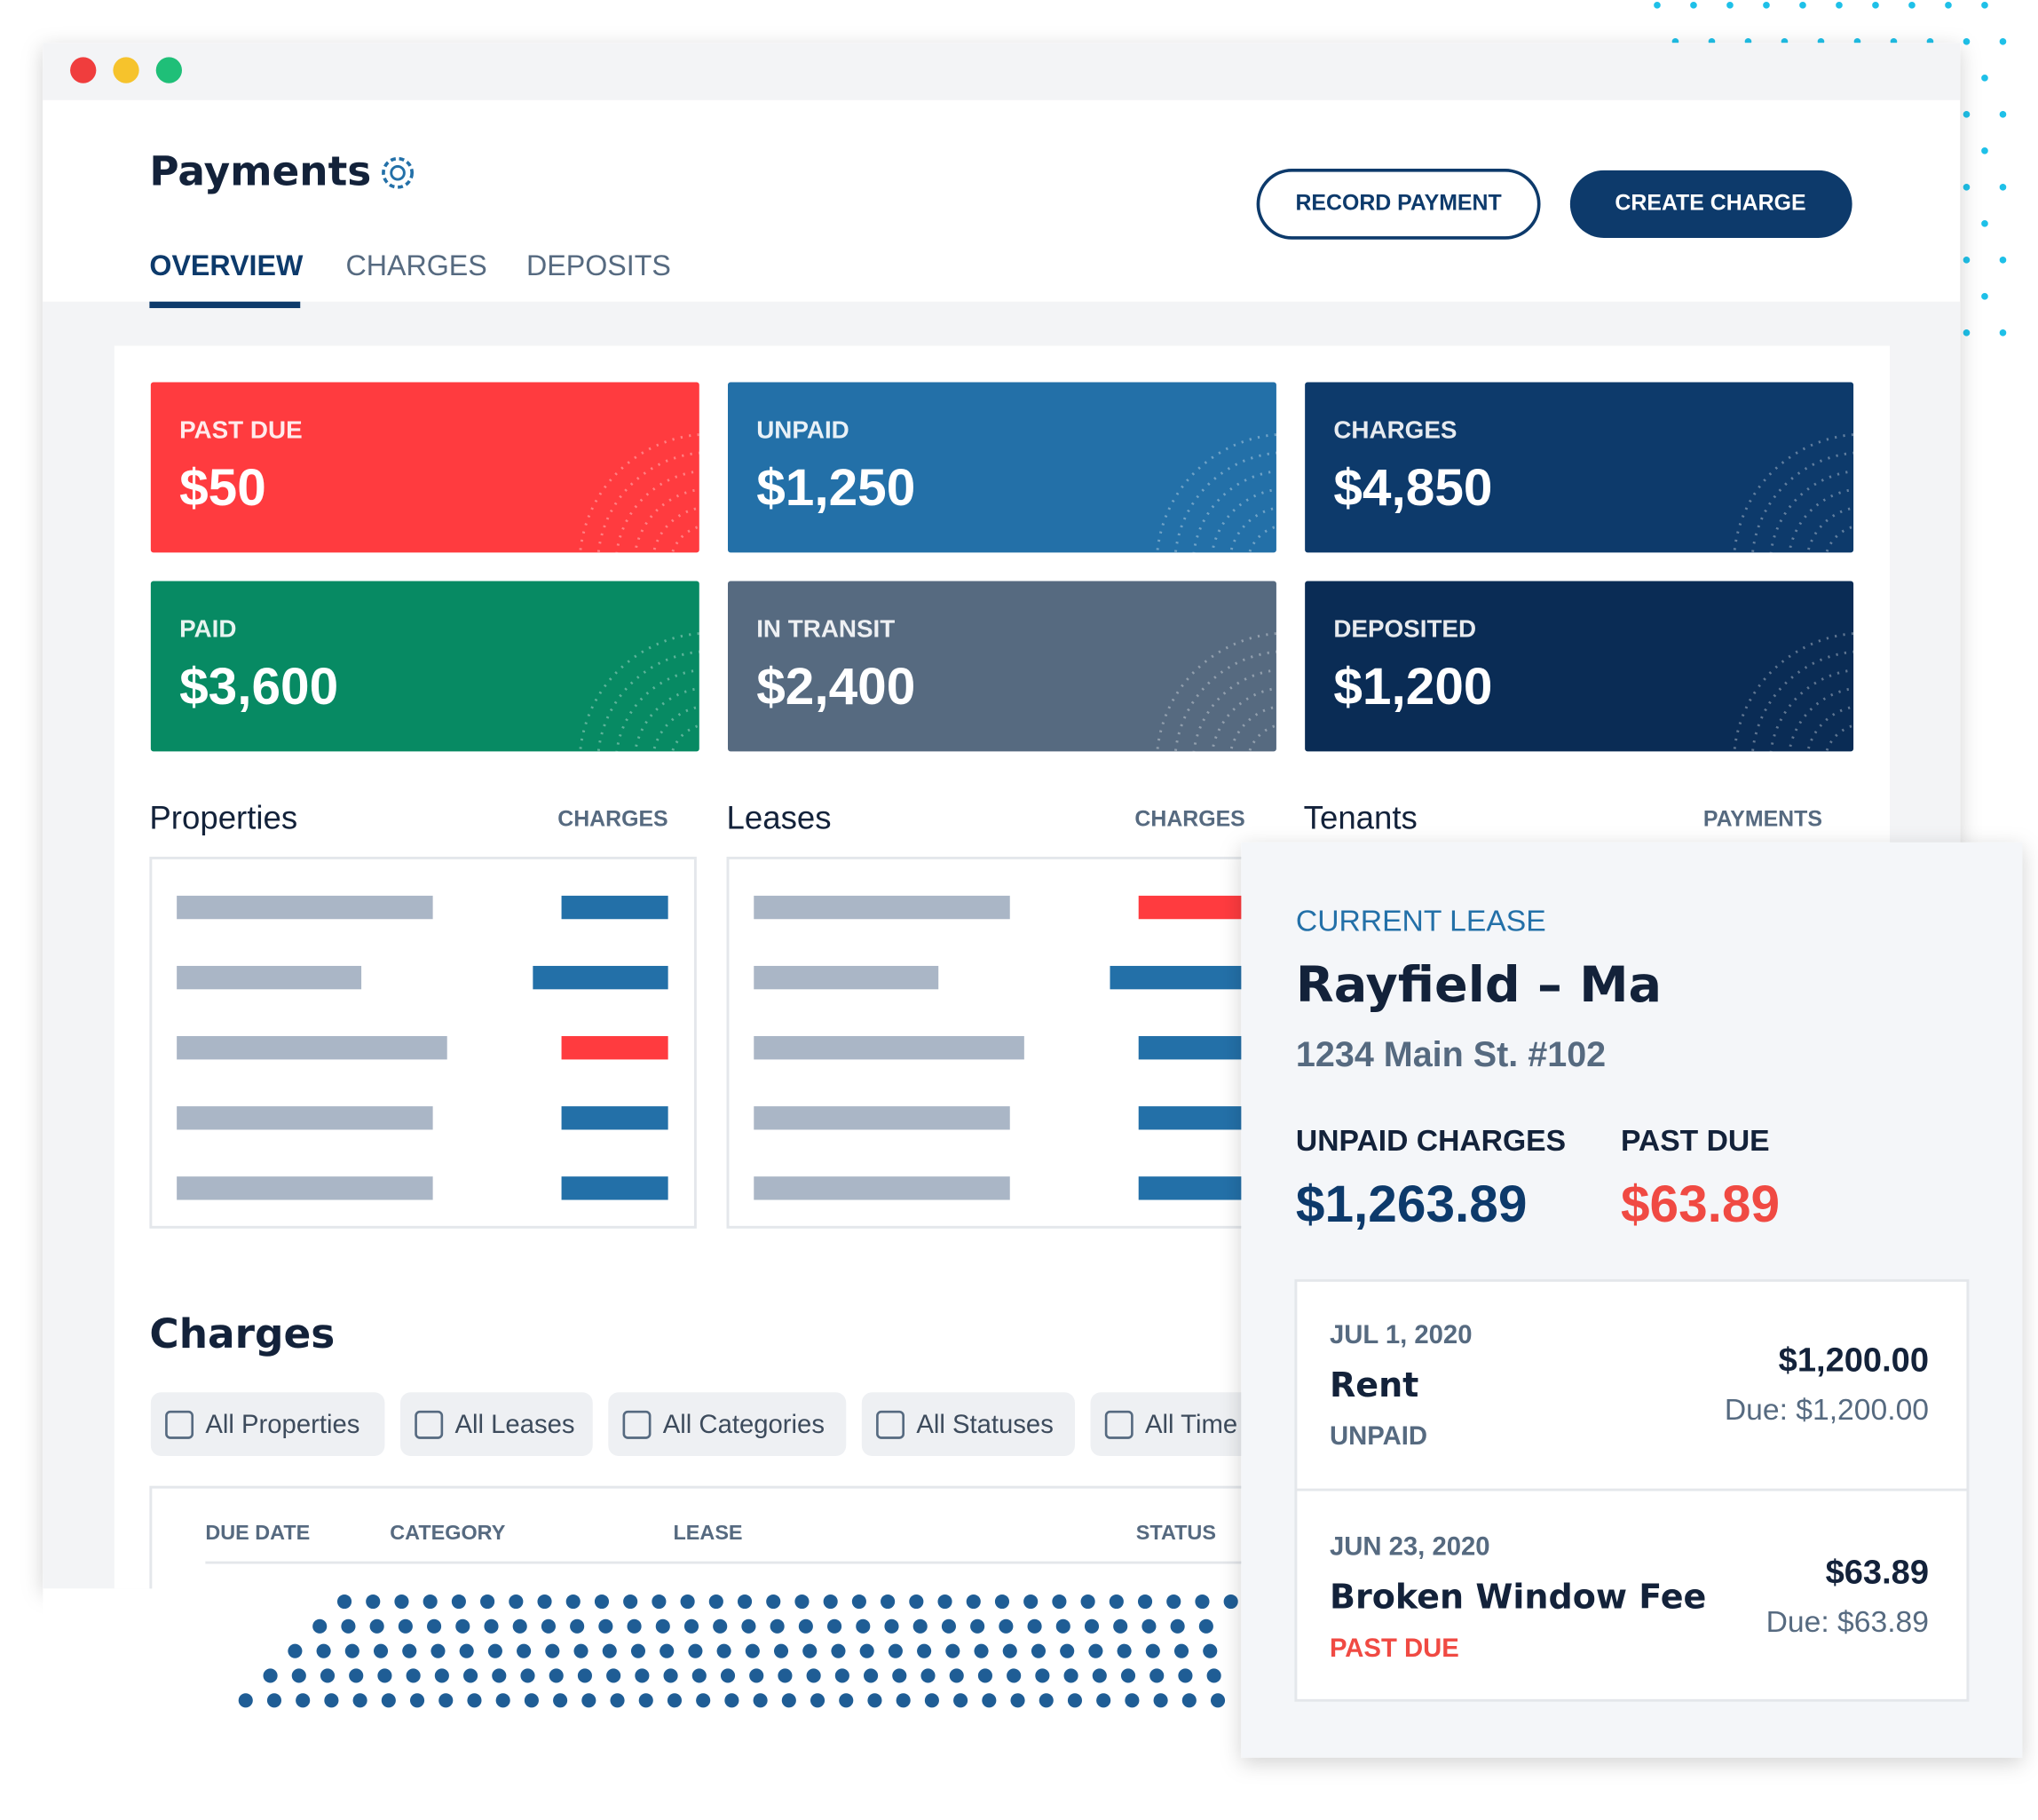 The width and height of the screenshot is (2038, 1820). Describe the element at coordinates (1695, 1141) in the screenshot. I see `stat-label: PAST DUE` at that location.